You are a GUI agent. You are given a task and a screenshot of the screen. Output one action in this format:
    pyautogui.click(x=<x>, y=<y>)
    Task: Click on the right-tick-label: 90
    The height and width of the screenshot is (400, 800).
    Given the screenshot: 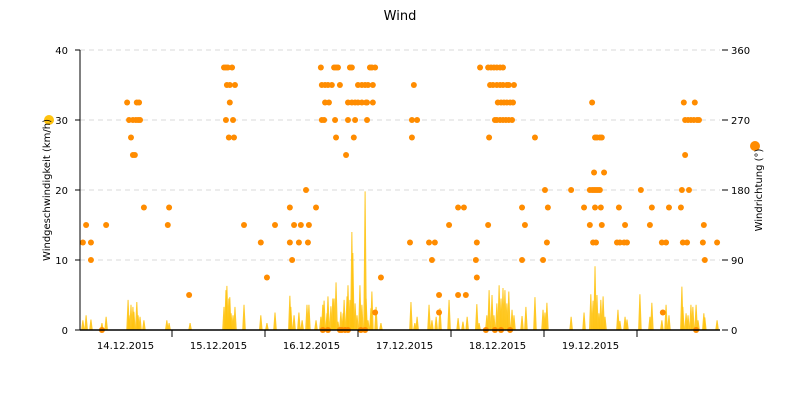 What is the action you would take?
    pyautogui.click(x=737, y=261)
    